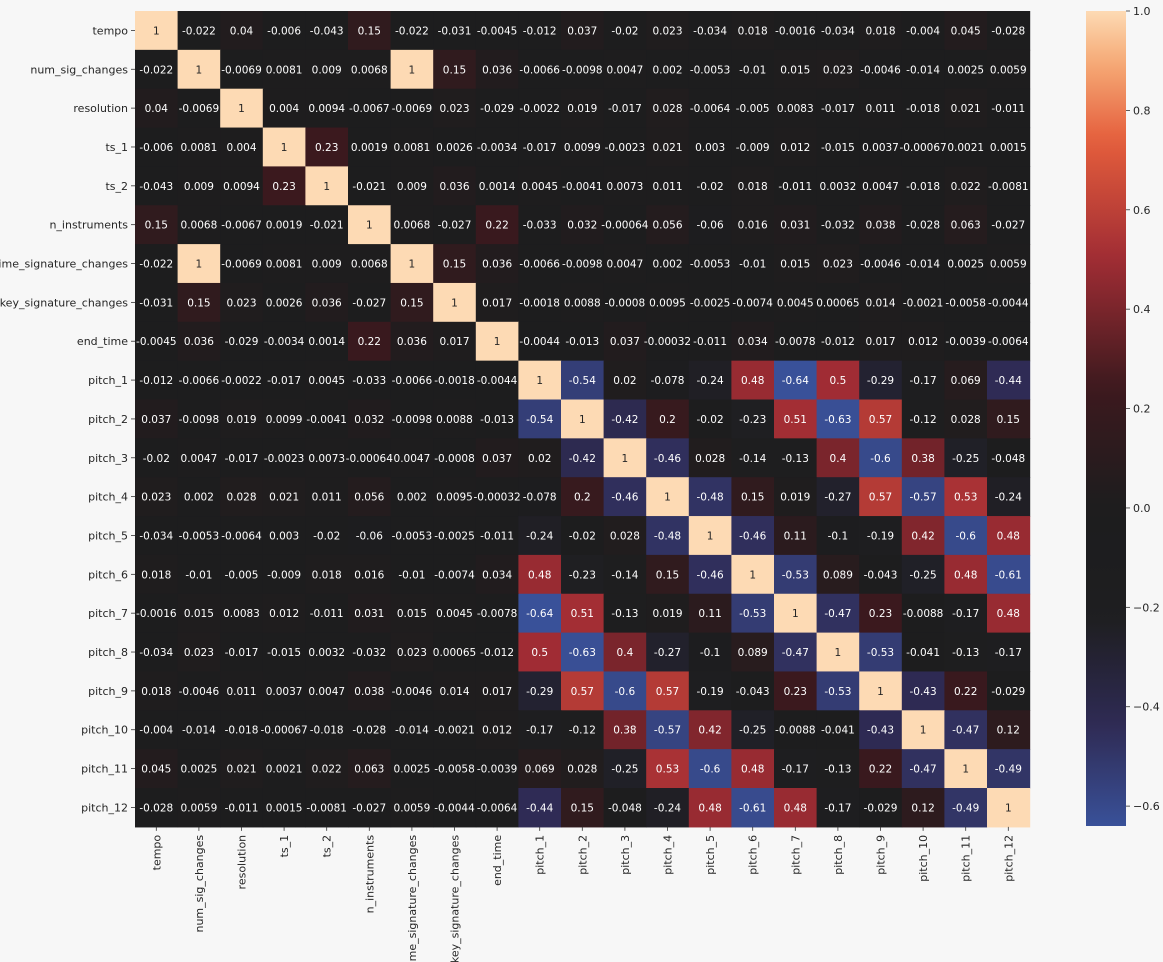 This screenshot has height=962, width=1163. Describe the element at coordinates (1008, 459) in the screenshot. I see `cell-annotation: -0.048` at that location.